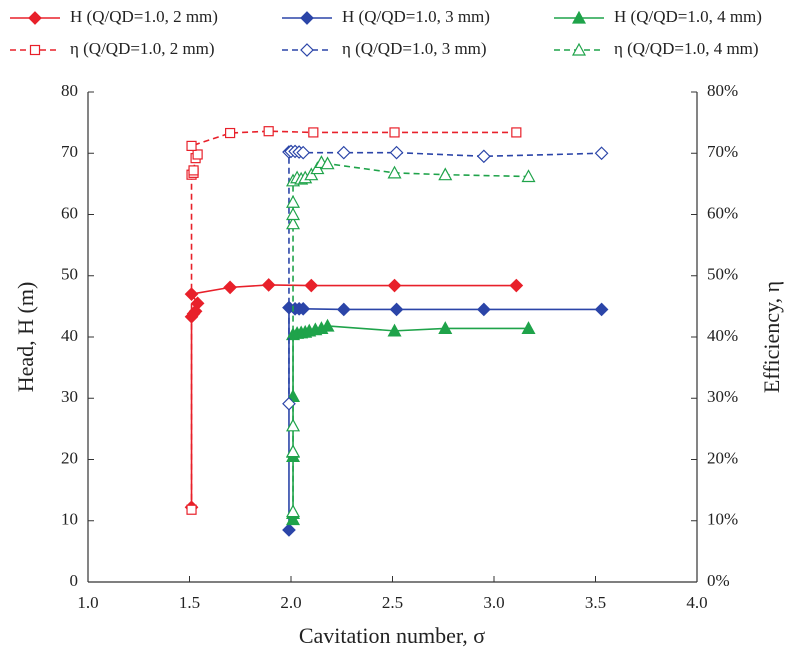 The width and height of the screenshot is (800, 661). Describe the element at coordinates (392, 602) in the screenshot. I see `x-tick-label: 2.5` at that location.